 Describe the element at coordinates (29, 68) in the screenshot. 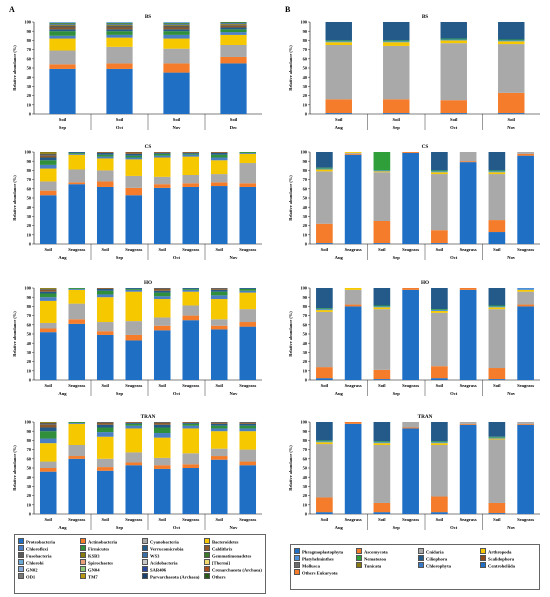

I see `ytick-label-a-bs-50: 50` at that location.